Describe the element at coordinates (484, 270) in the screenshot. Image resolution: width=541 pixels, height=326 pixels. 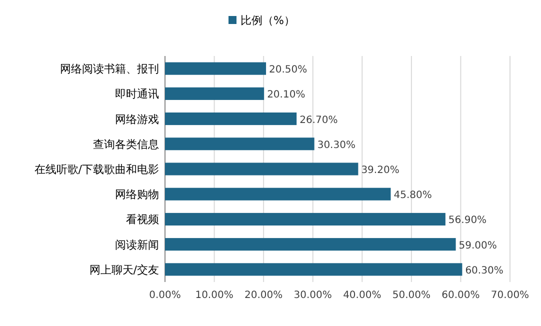
I see `data-label: 60.30%` at that location.